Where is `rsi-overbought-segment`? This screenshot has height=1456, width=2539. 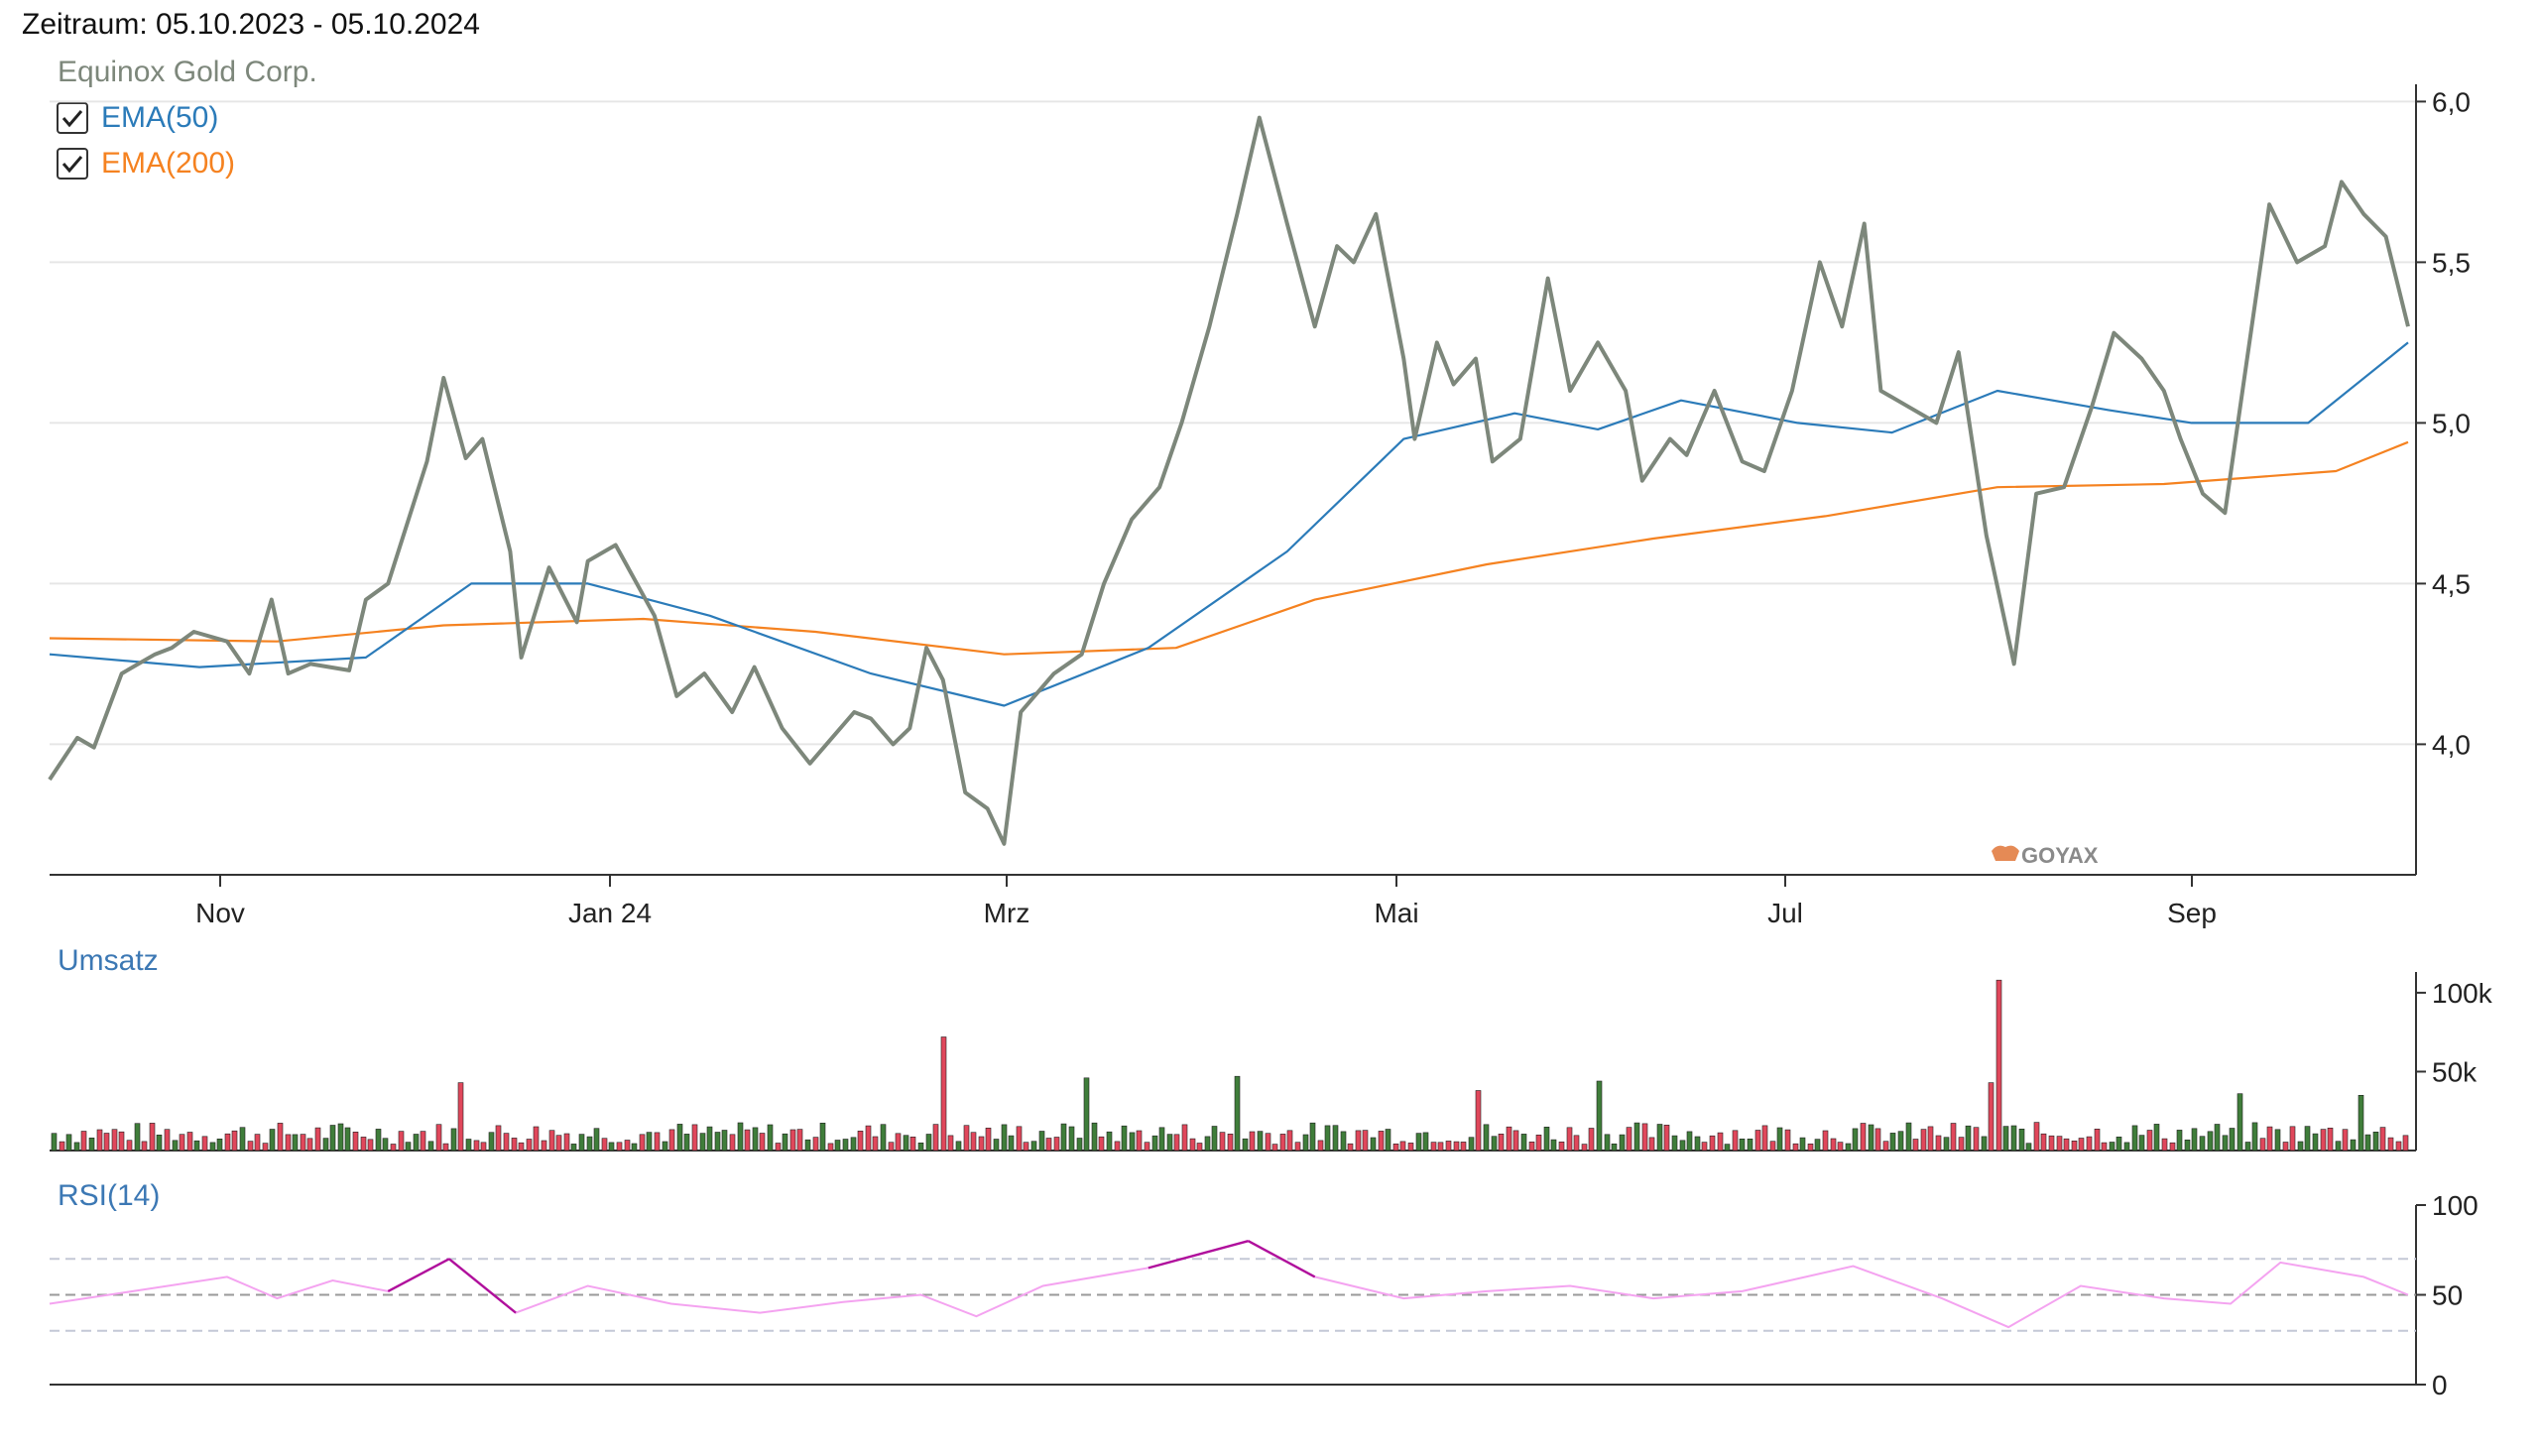 rsi-overbought-segment is located at coordinates (1198, 1255).